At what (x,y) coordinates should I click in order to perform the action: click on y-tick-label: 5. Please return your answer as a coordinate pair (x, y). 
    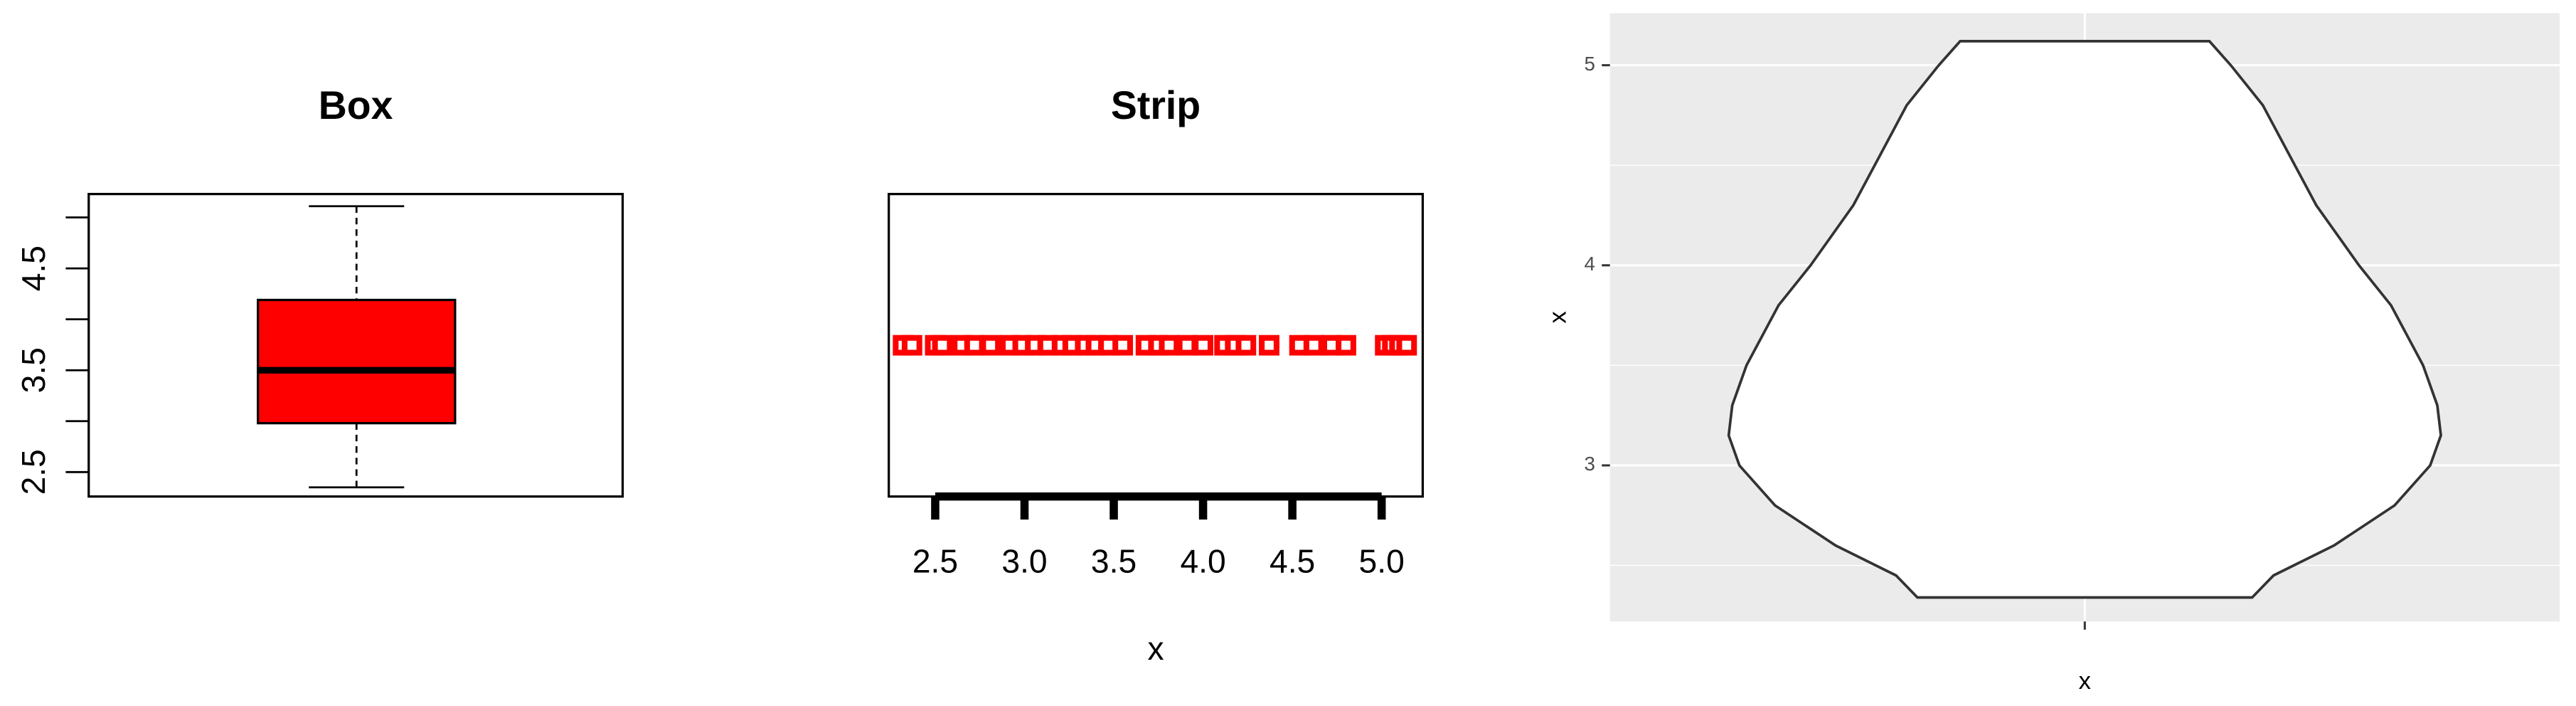
    Looking at the image, I should click on (1590, 64).